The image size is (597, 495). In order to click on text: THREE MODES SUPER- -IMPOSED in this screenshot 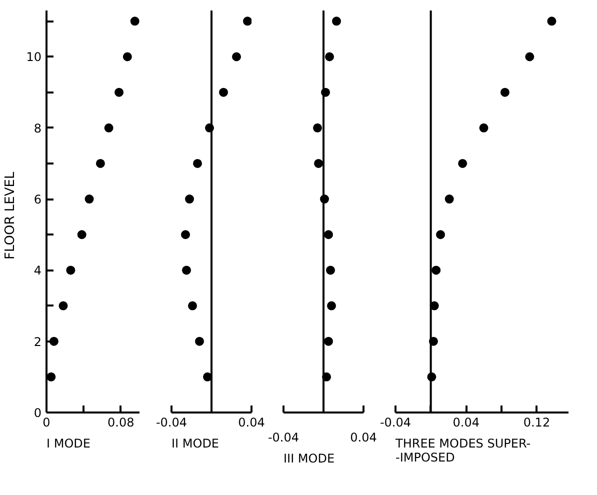, I will do `click(462, 450)`.